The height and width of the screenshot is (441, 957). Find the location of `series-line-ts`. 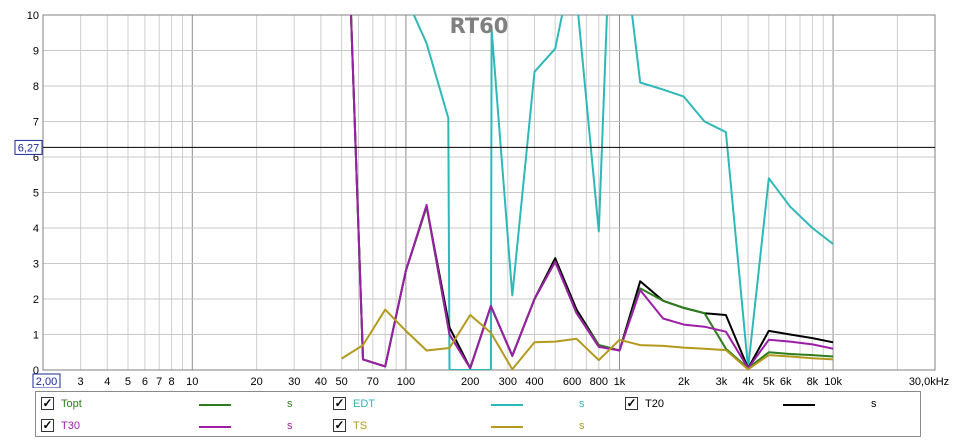

series-line-ts is located at coordinates (587, 339).